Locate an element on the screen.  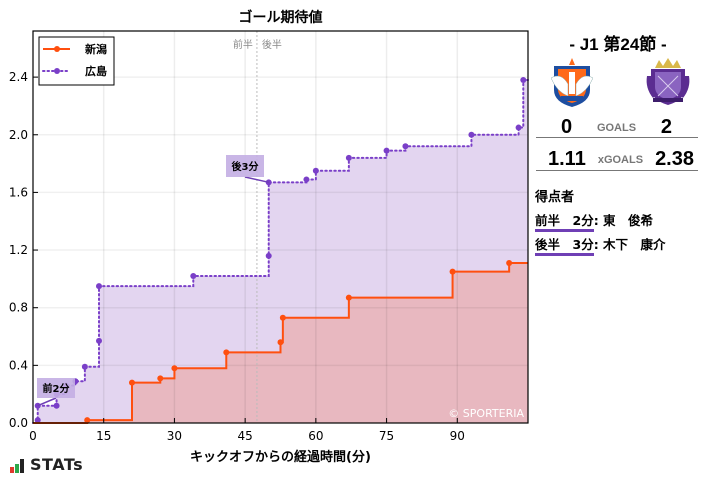
y-tick-label: 2.0 is located at coordinates (18, 135).